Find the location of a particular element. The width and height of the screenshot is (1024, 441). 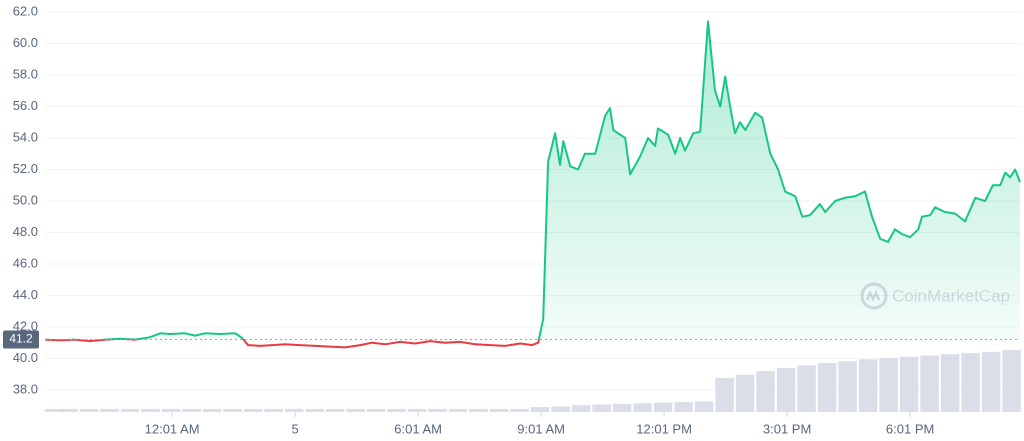

x-tick-label: 3:01 PM is located at coordinates (787, 428).